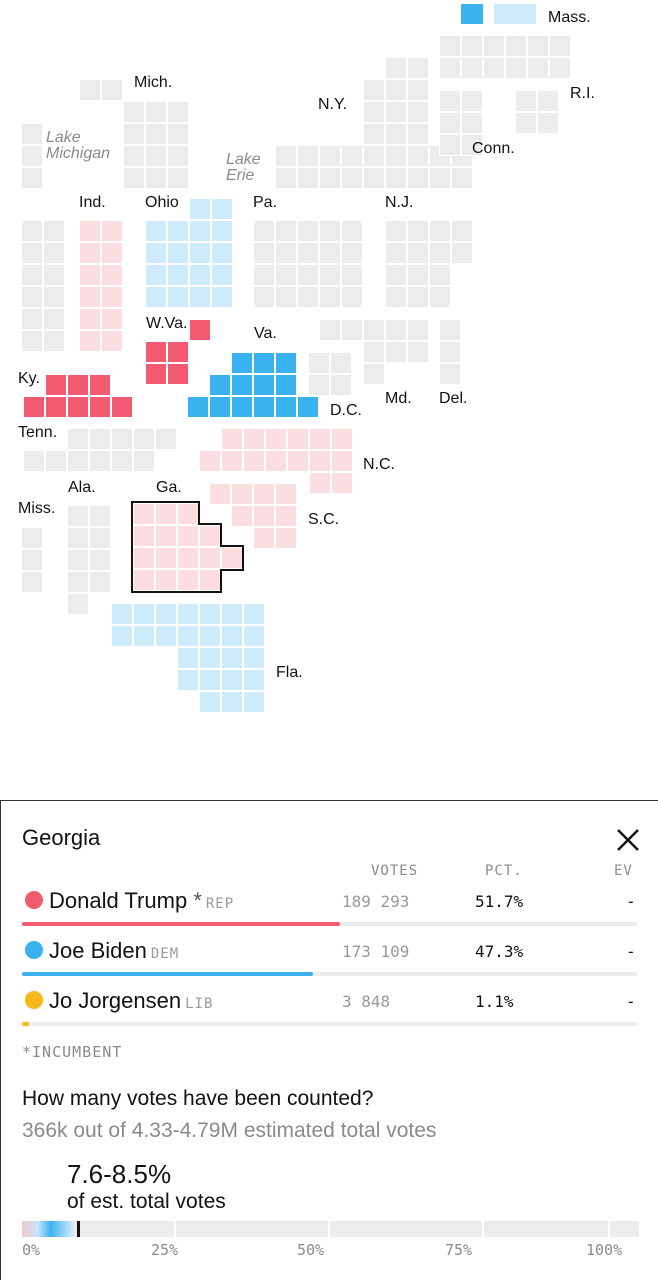  Describe the element at coordinates (628, 840) in the screenshot. I see `close-x-icon` at that location.